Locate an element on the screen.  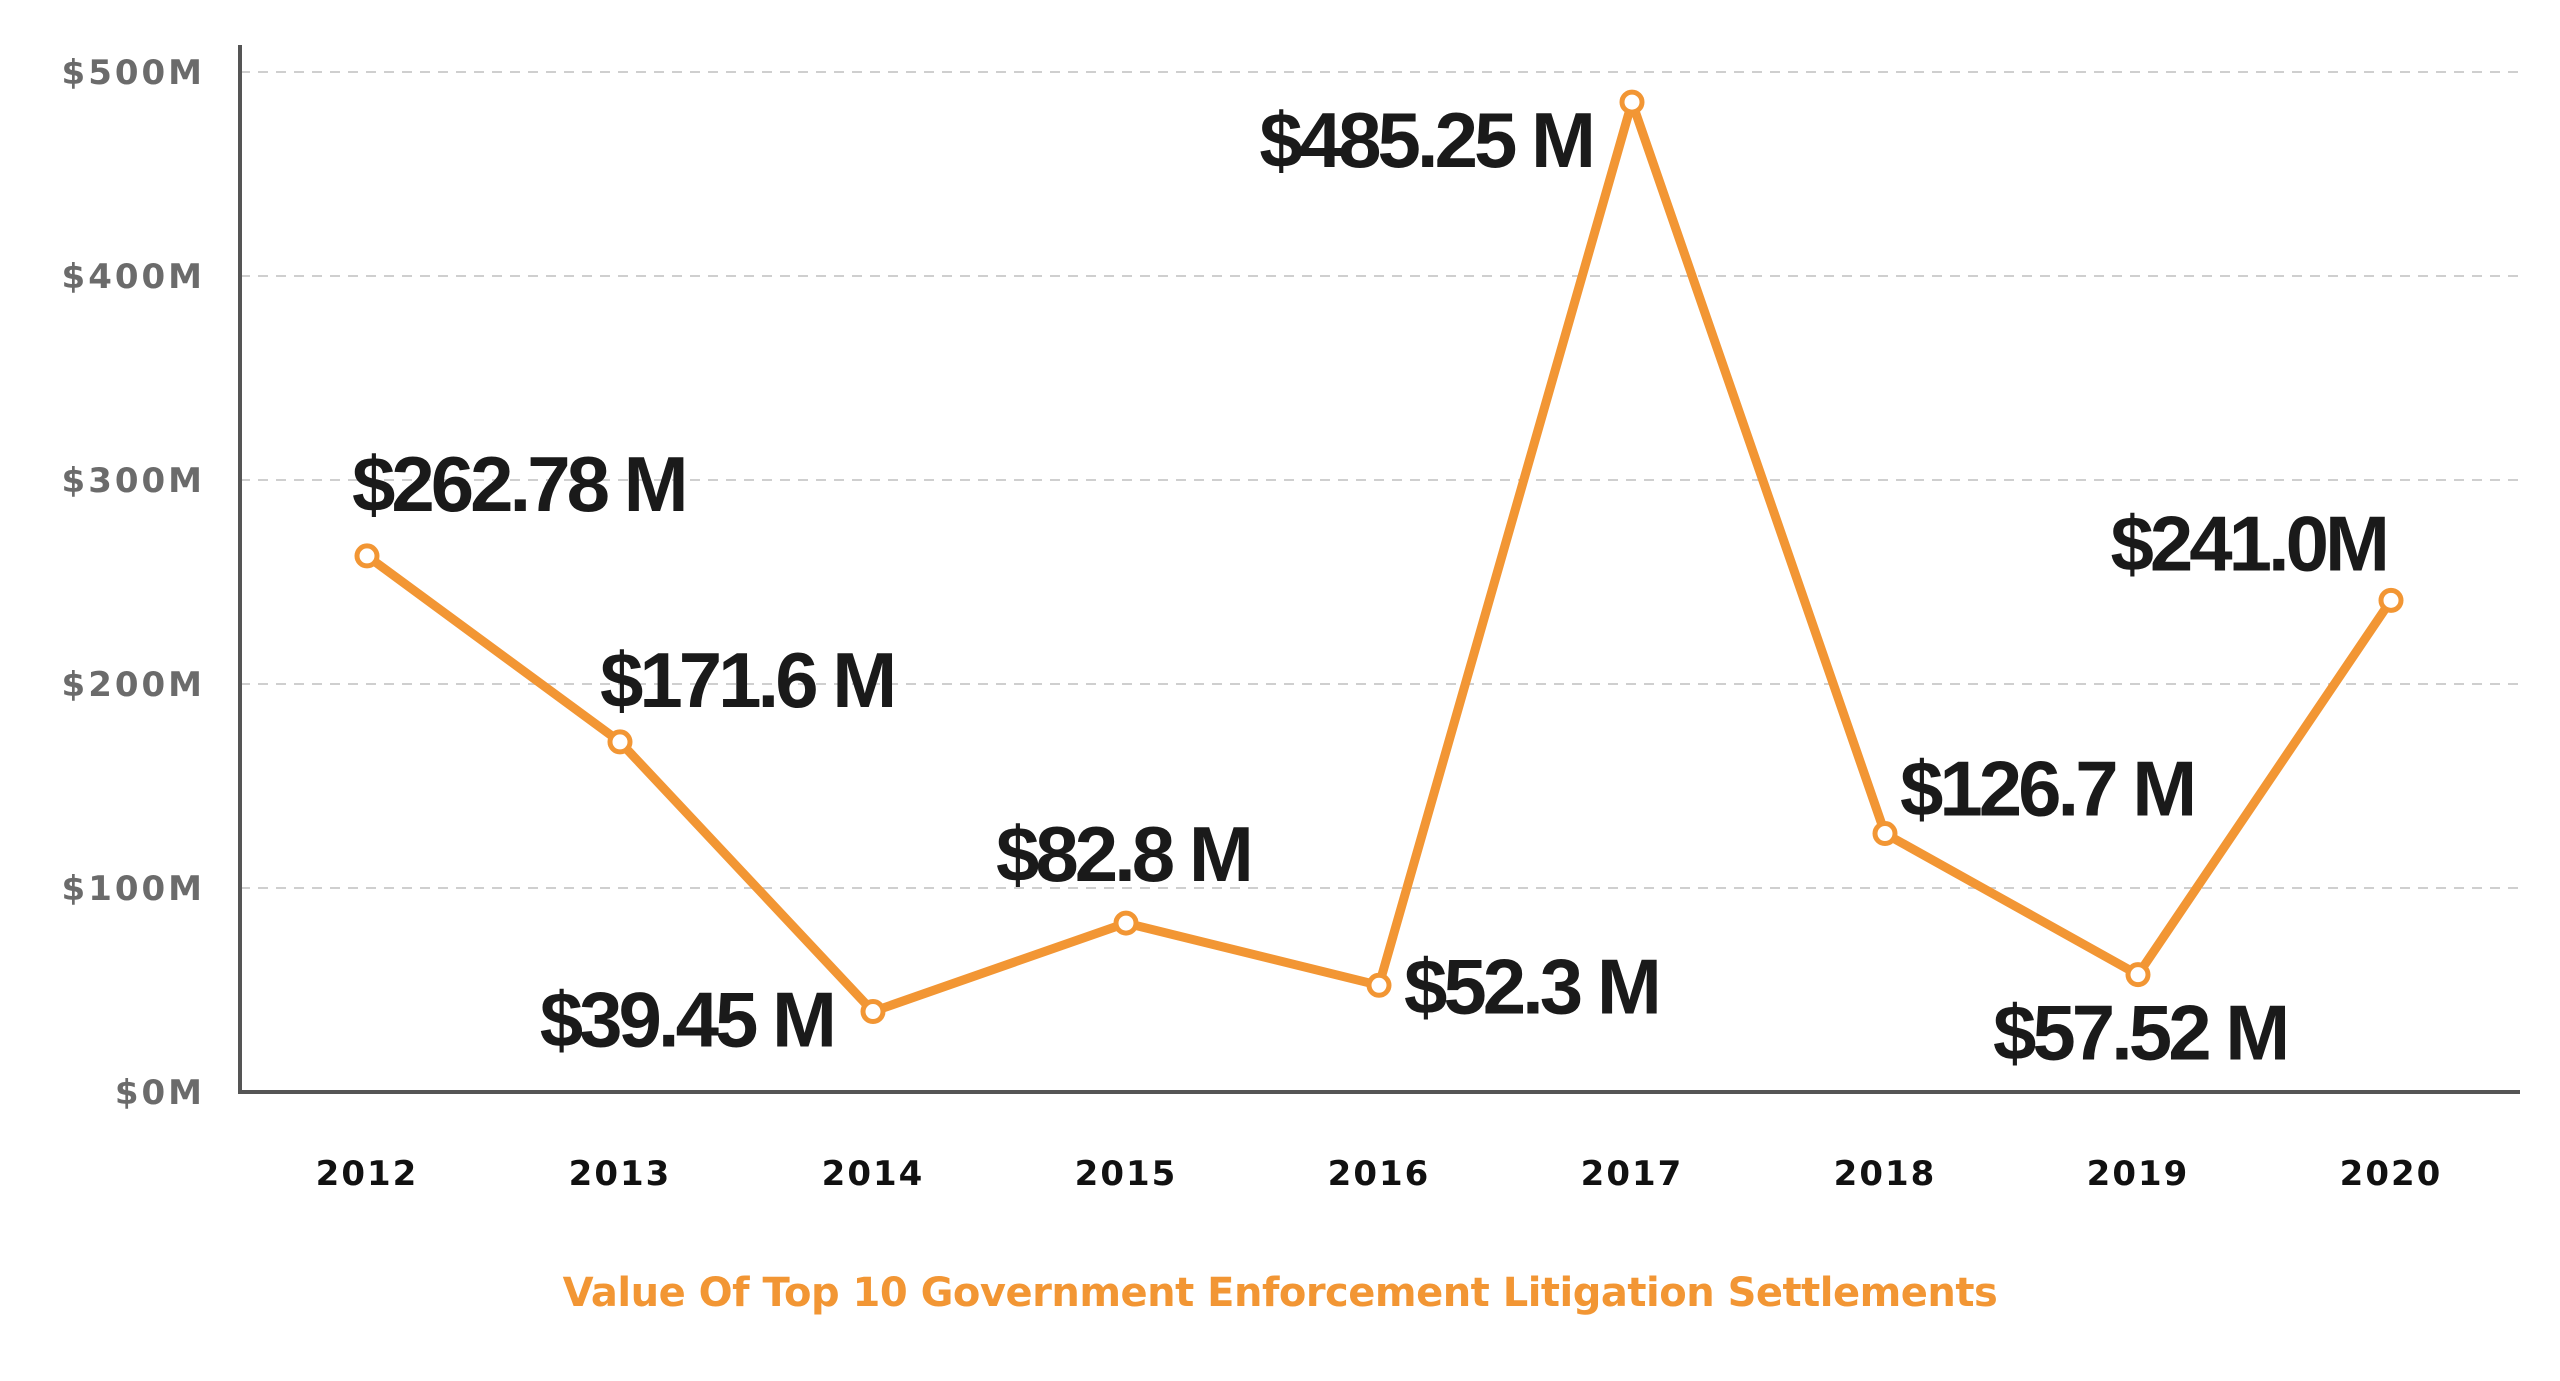
data-label: $82.8 M is located at coordinates (1123, 854).